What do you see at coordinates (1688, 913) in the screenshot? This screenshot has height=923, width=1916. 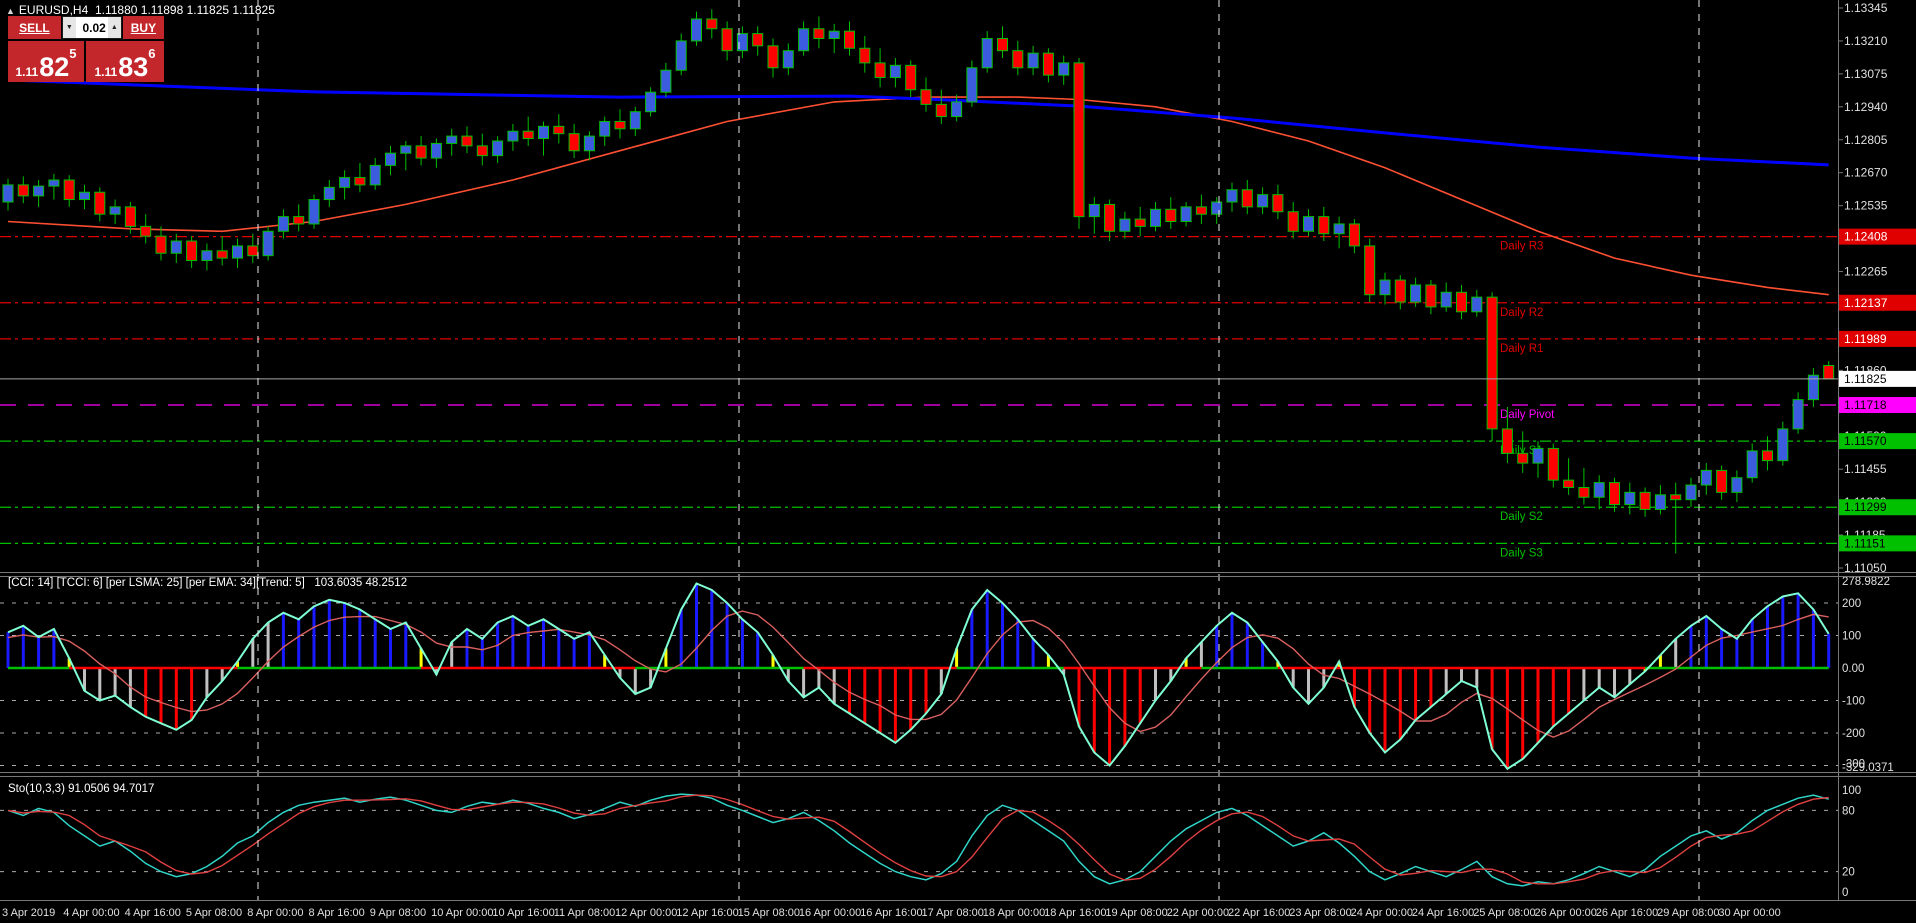 I see `time-axis-label: 29 Apr 08:00` at bounding box center [1688, 913].